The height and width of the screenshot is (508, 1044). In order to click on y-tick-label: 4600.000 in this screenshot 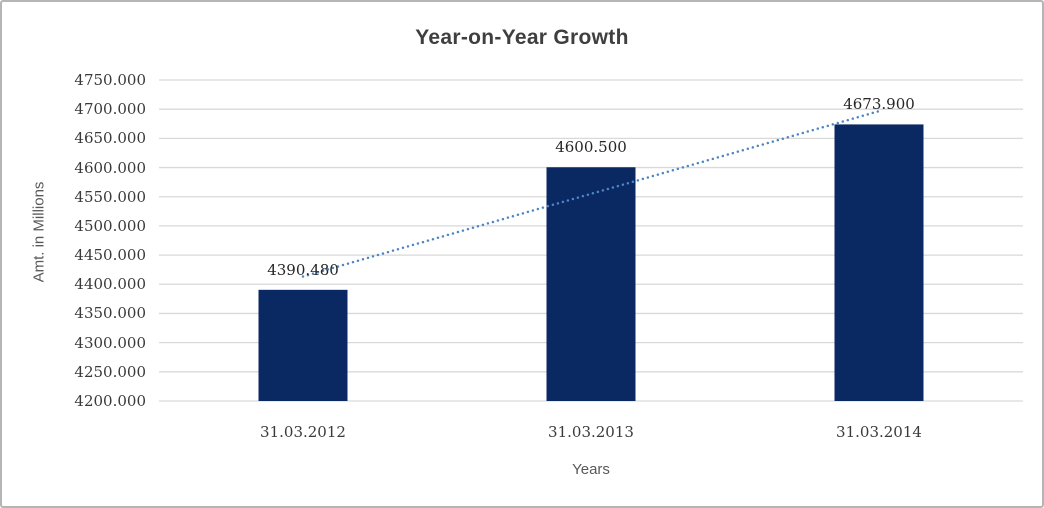, I will do `click(110, 167)`.